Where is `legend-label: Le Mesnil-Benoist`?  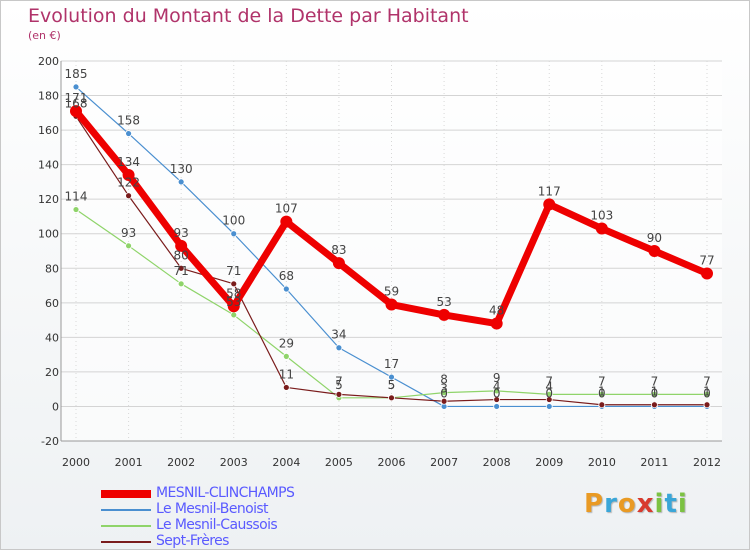
legend-label: Le Mesnil-Benoist is located at coordinates (212, 509).